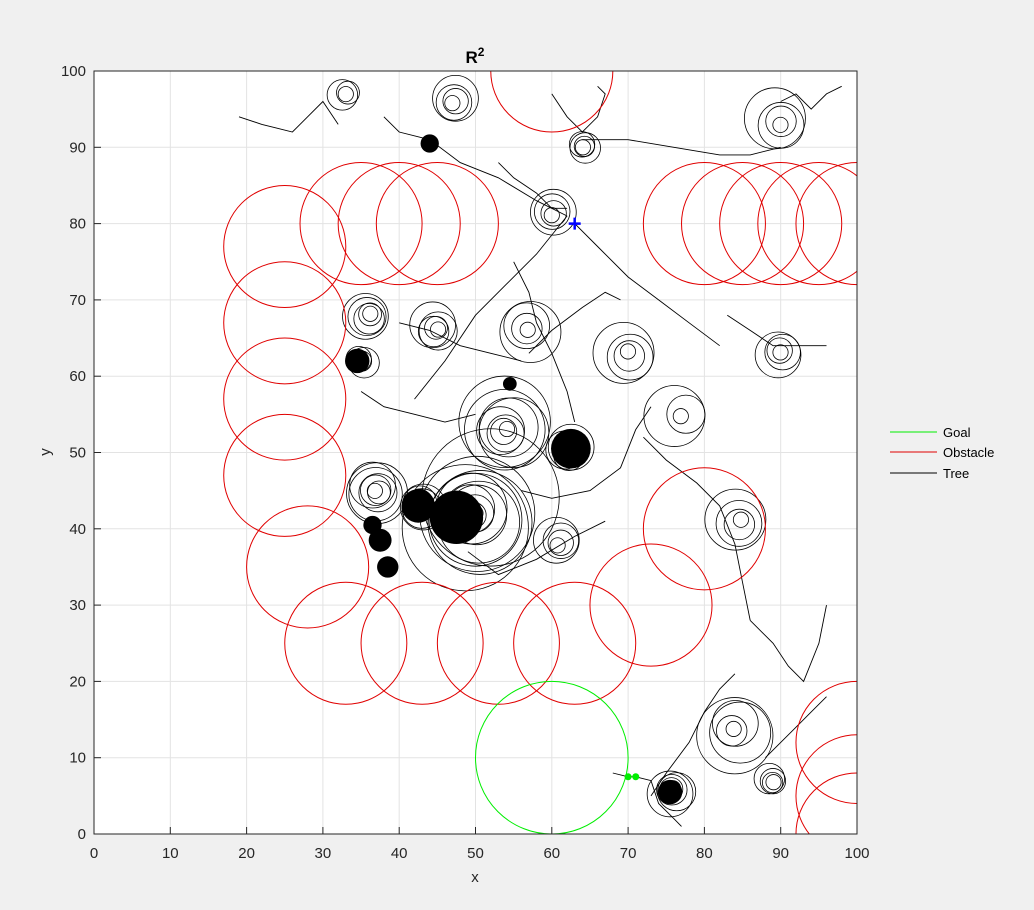  Describe the element at coordinates (77, 300) in the screenshot. I see `y-tick-label: 70` at that location.